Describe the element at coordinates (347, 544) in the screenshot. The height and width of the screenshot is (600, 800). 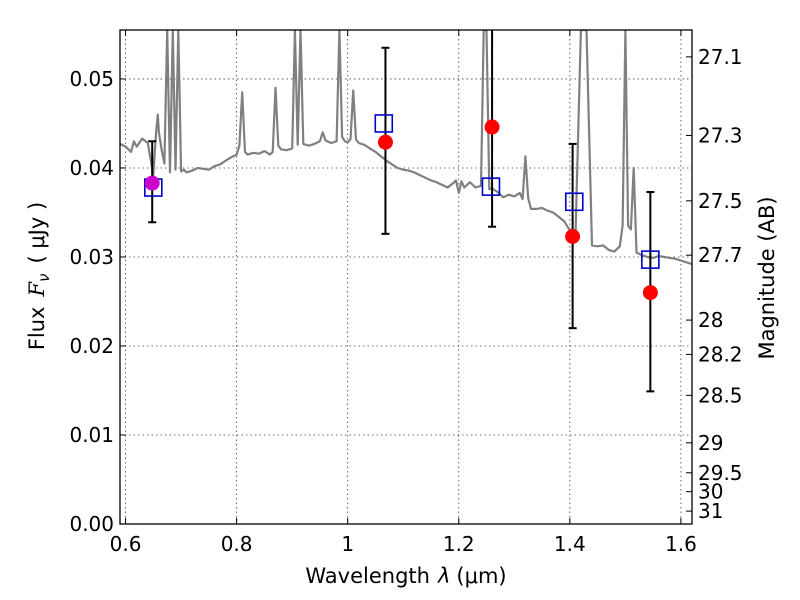
I see `x-tick-label: 1` at that location.